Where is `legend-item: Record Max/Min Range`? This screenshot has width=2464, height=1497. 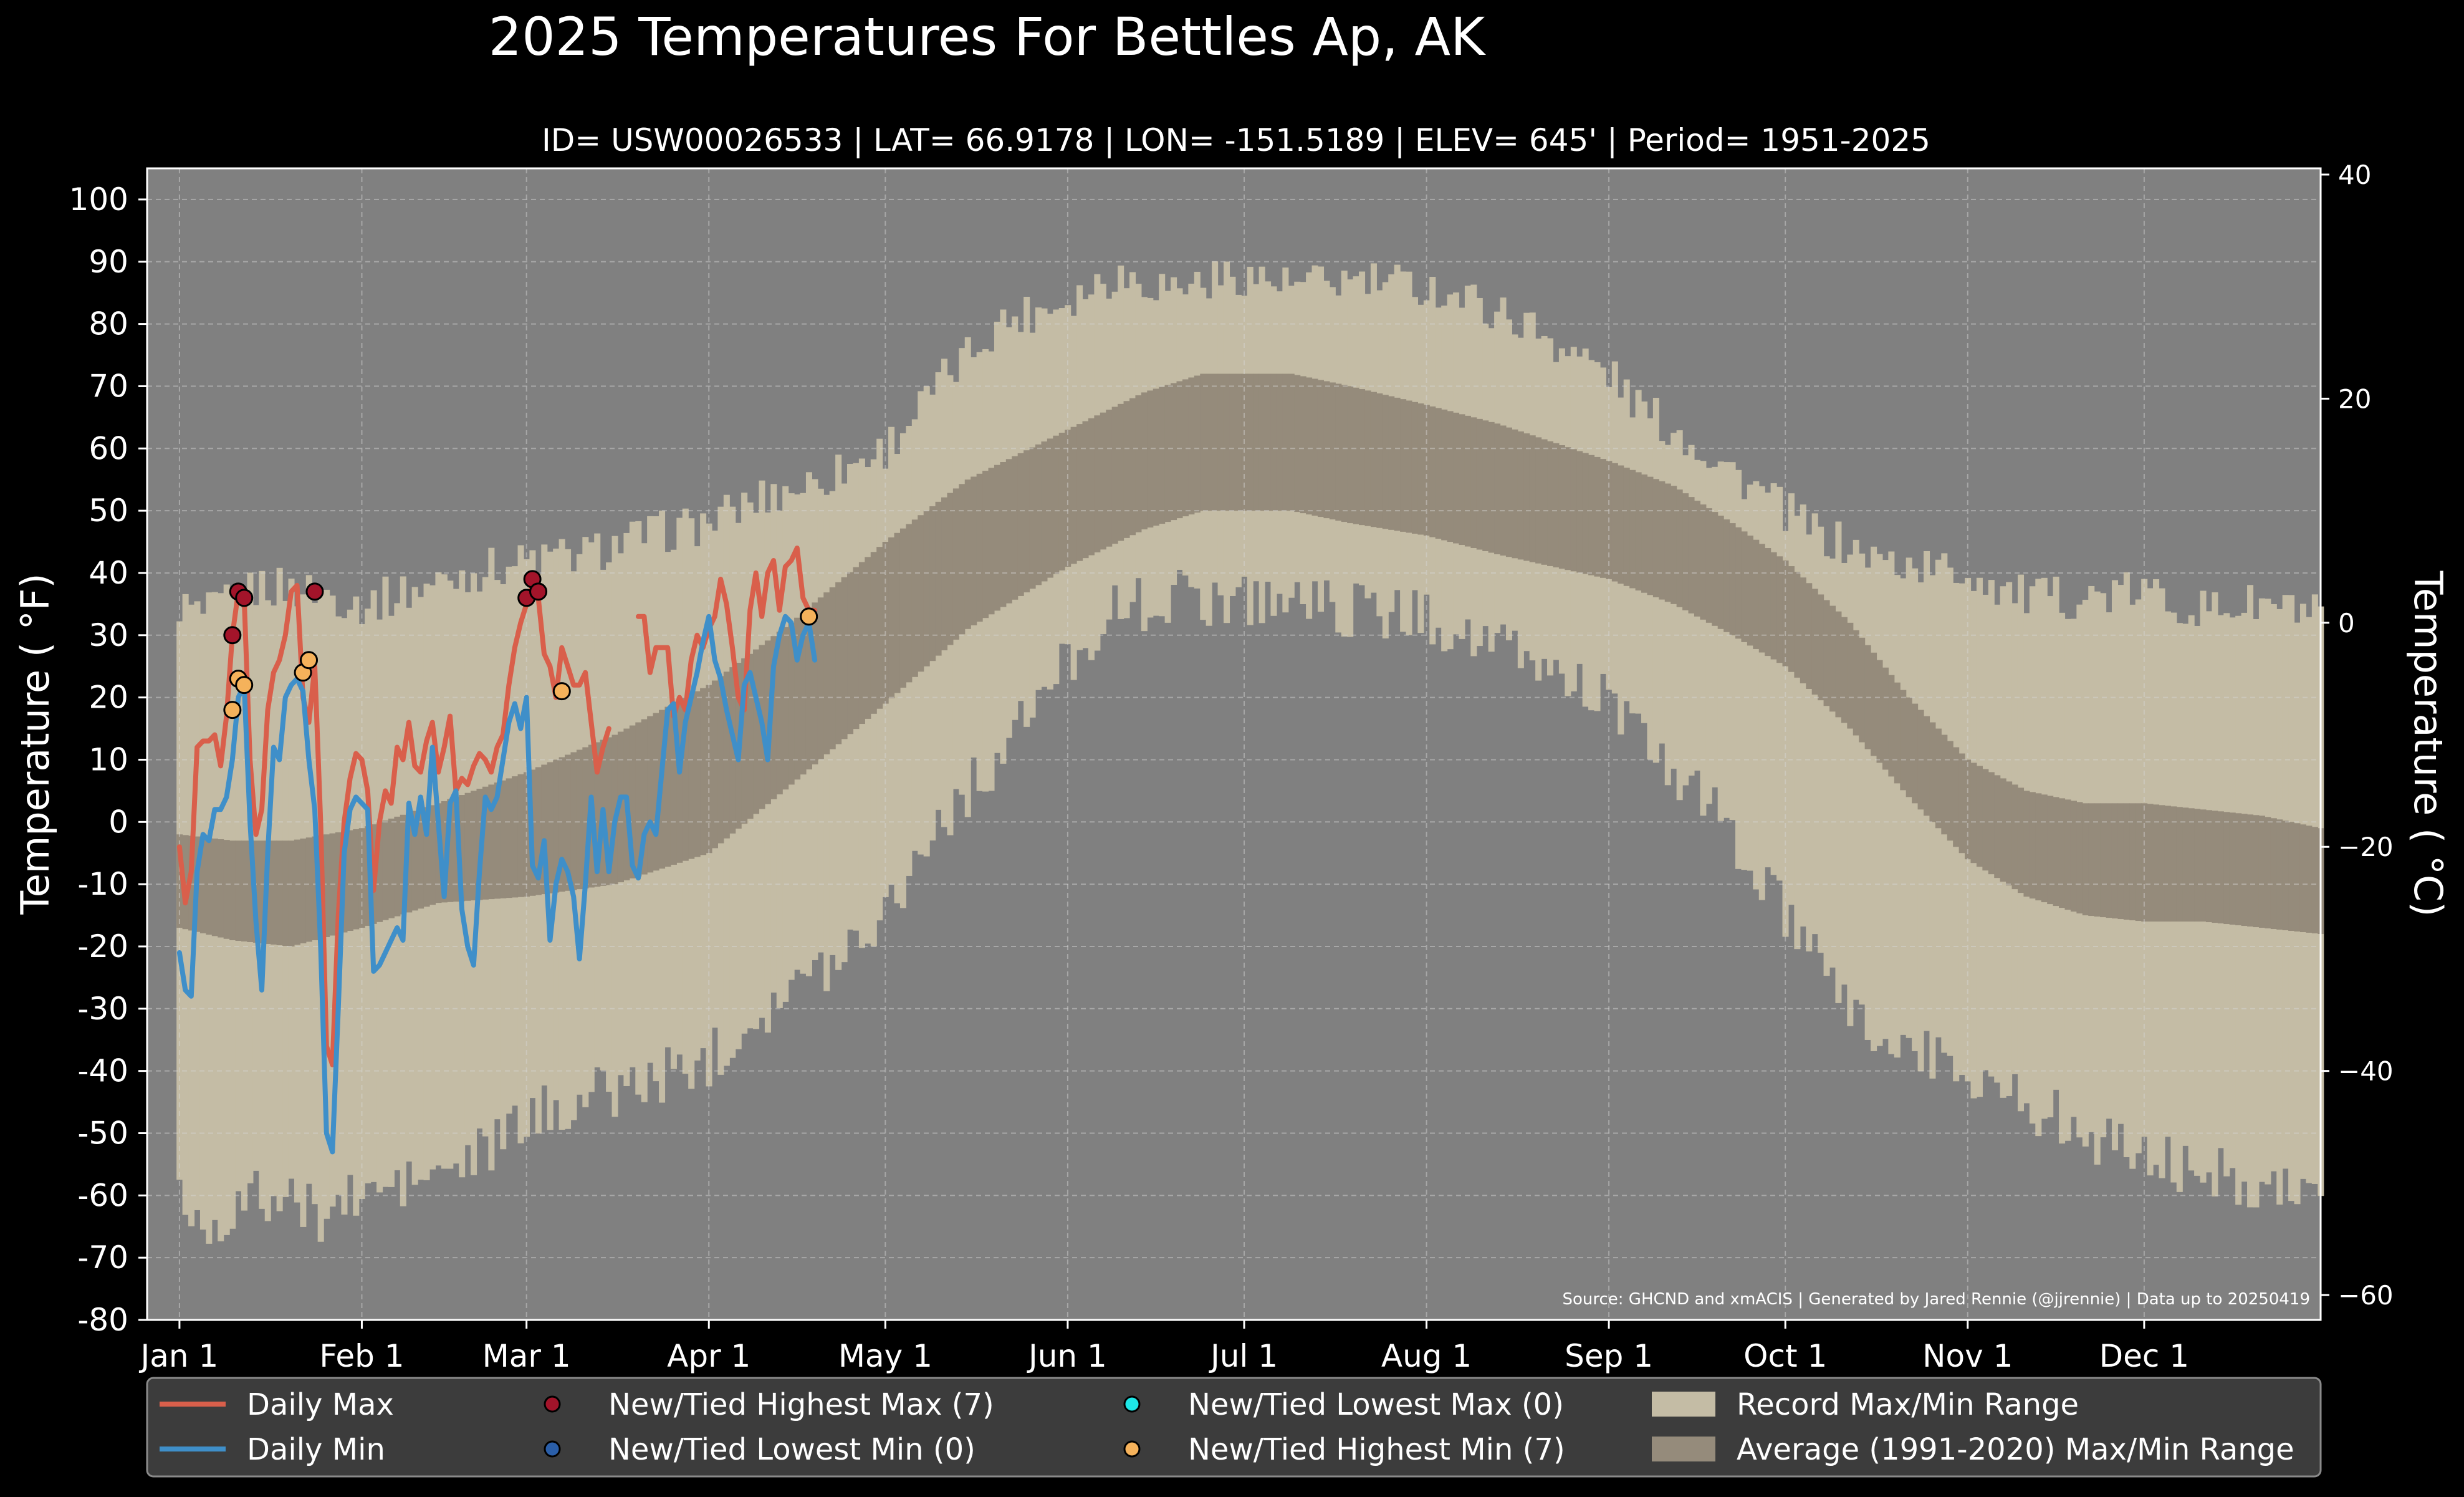 legend-item: Record Max/Min Range is located at coordinates (1865, 1404).